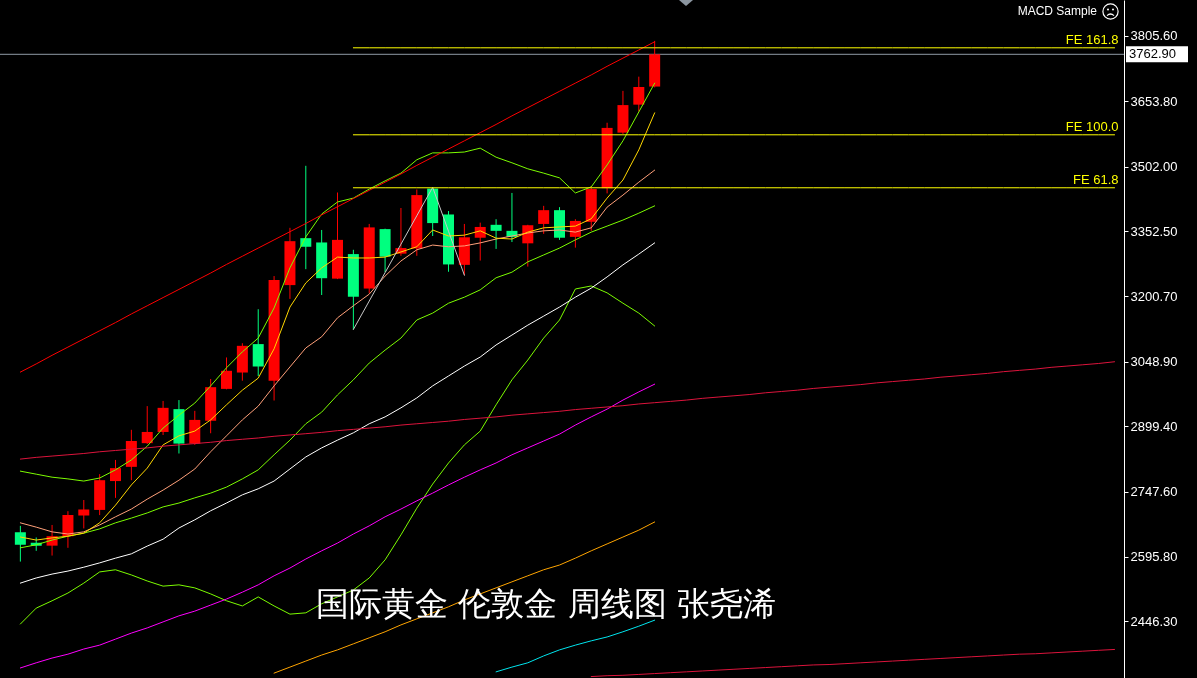 This screenshot has height=678, width=1197. I want to click on y-tick-label: 3048.90, so click(1154, 362).